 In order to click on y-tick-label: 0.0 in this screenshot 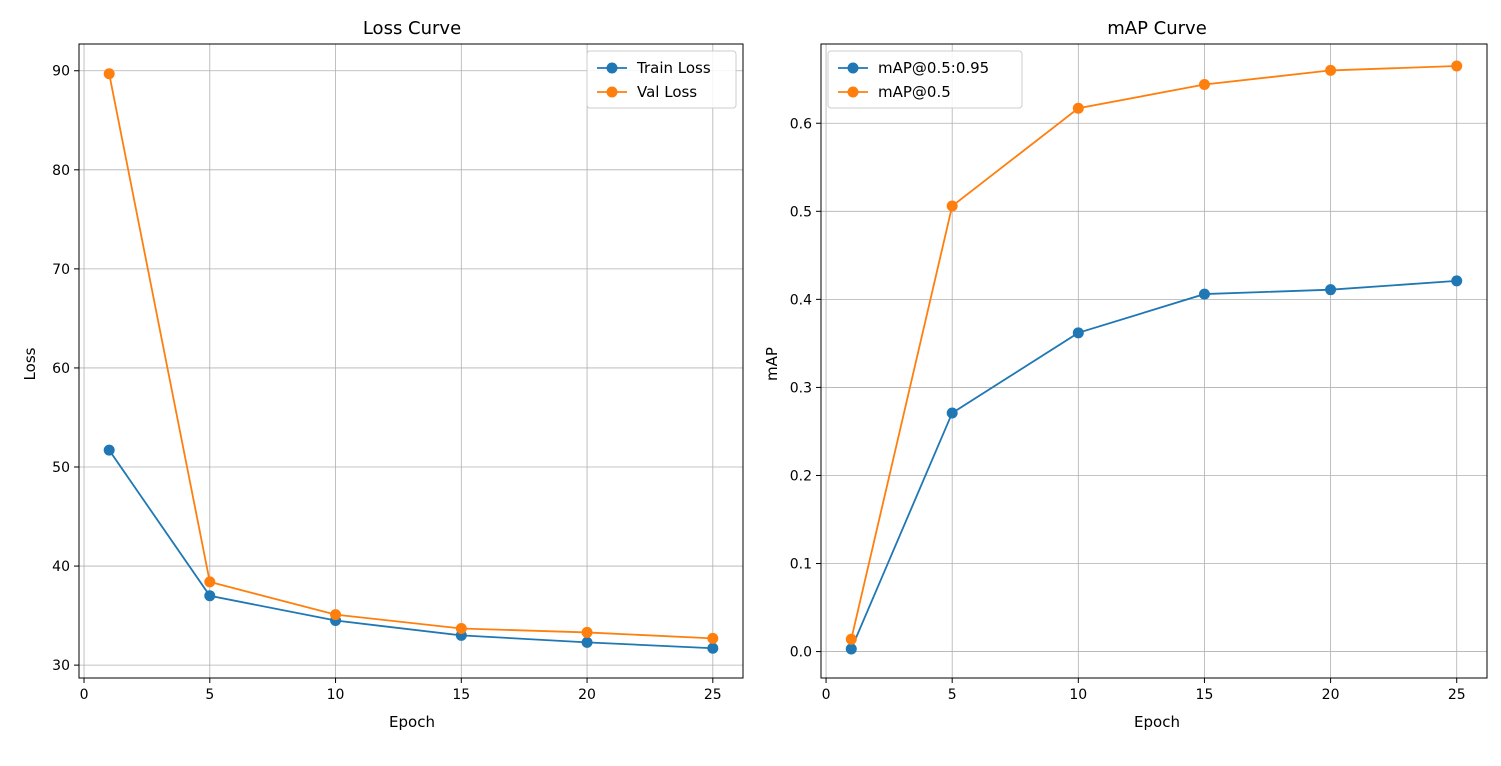, I will do `click(801, 653)`.